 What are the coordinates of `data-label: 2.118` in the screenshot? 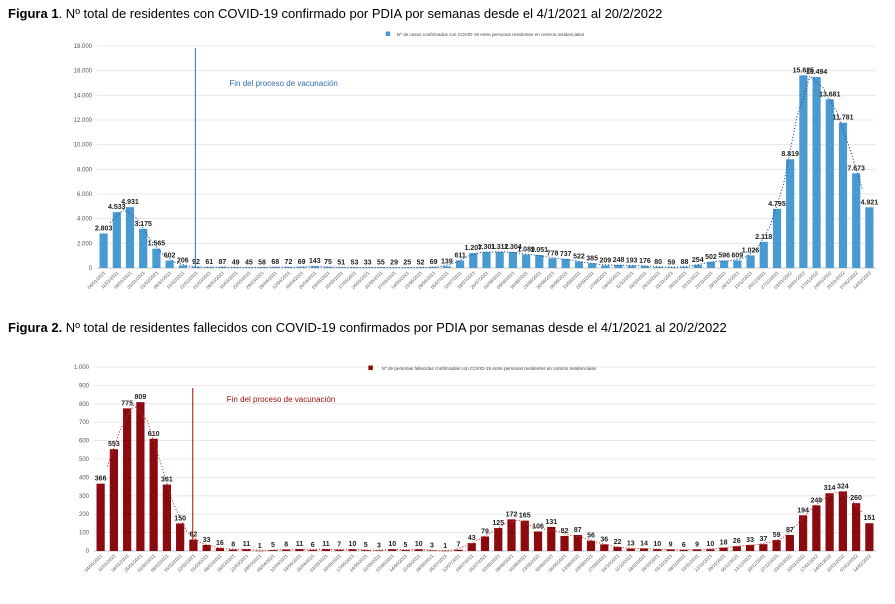 It's located at (763, 237).